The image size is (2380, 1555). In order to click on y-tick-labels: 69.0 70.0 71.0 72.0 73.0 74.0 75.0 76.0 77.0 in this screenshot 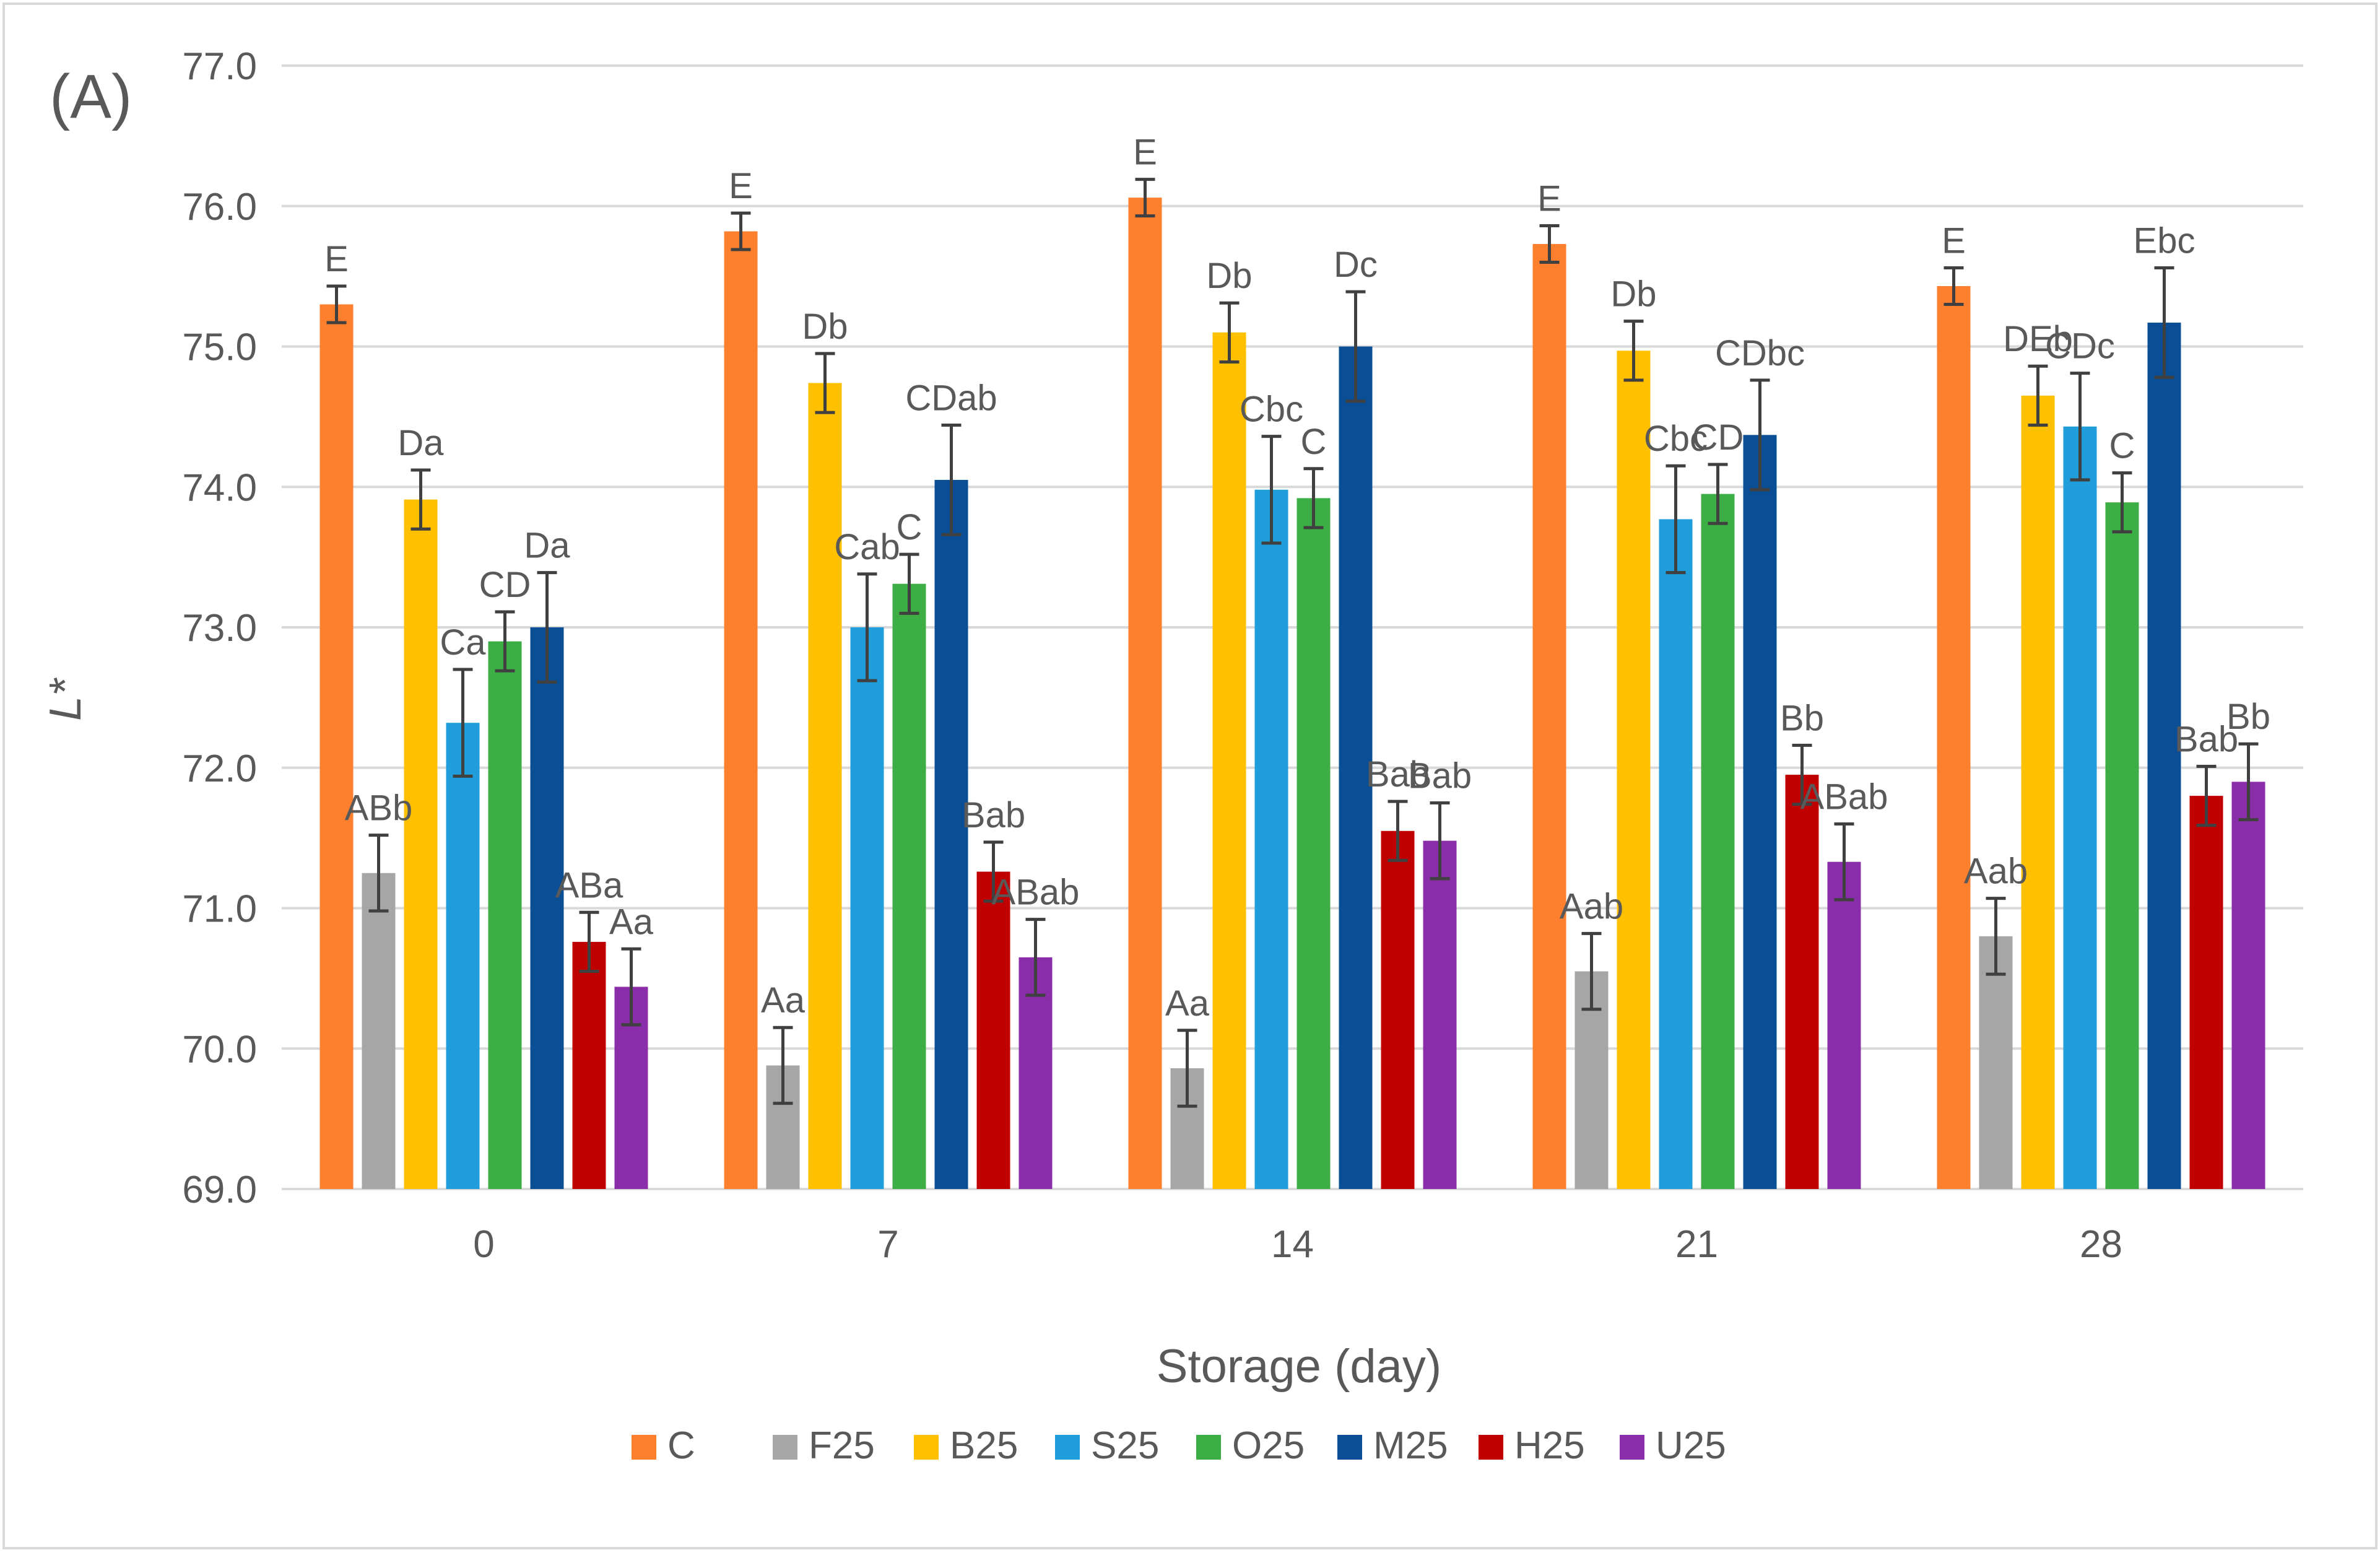, I will do `click(219, 628)`.